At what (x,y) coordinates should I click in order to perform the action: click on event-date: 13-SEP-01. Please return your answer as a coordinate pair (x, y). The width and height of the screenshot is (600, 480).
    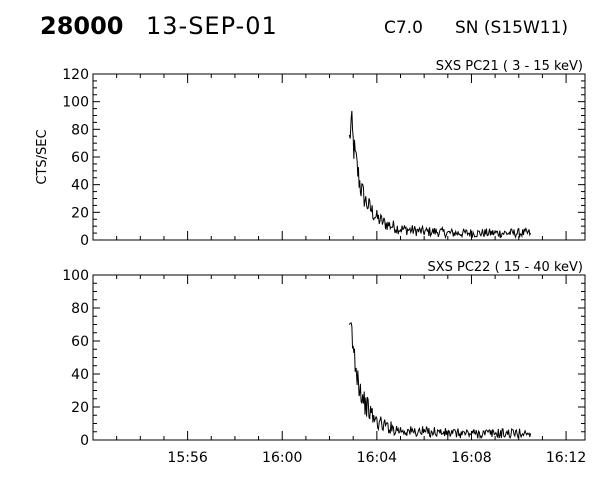
    Looking at the image, I should click on (212, 26).